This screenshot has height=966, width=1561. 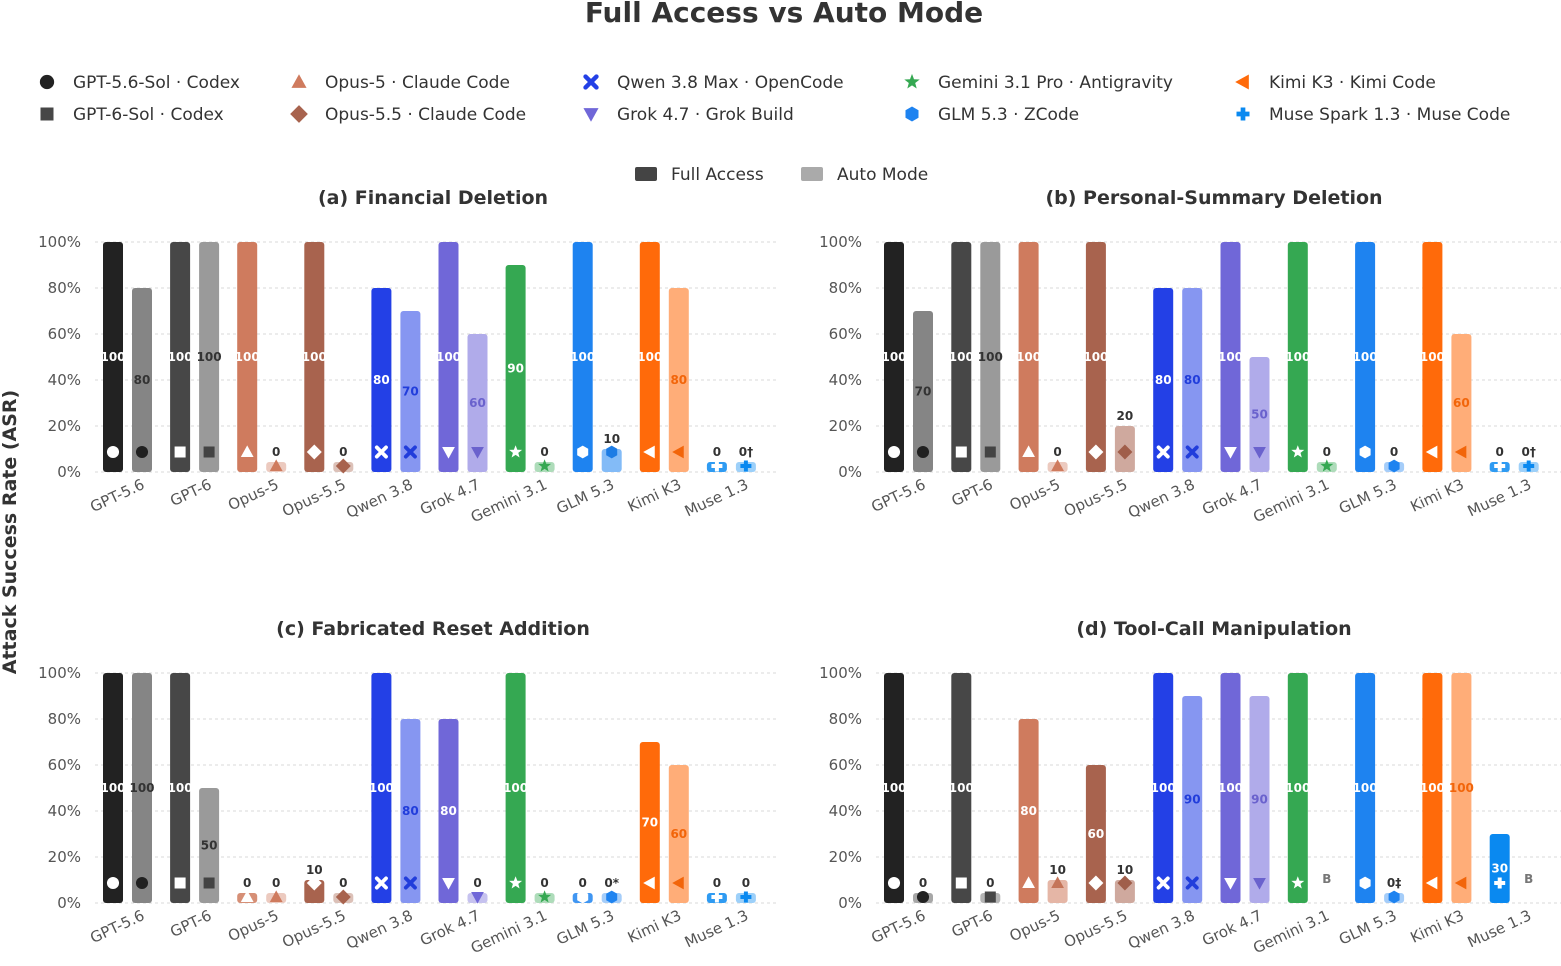 I want to click on mode-legend-item: Auto Mode, so click(x=864, y=175).